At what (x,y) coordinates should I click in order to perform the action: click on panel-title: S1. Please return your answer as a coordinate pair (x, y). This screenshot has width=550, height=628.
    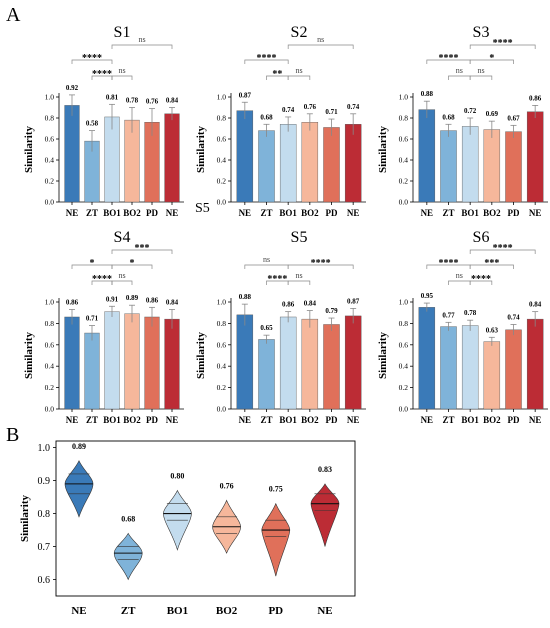
    Looking at the image, I should click on (122, 32).